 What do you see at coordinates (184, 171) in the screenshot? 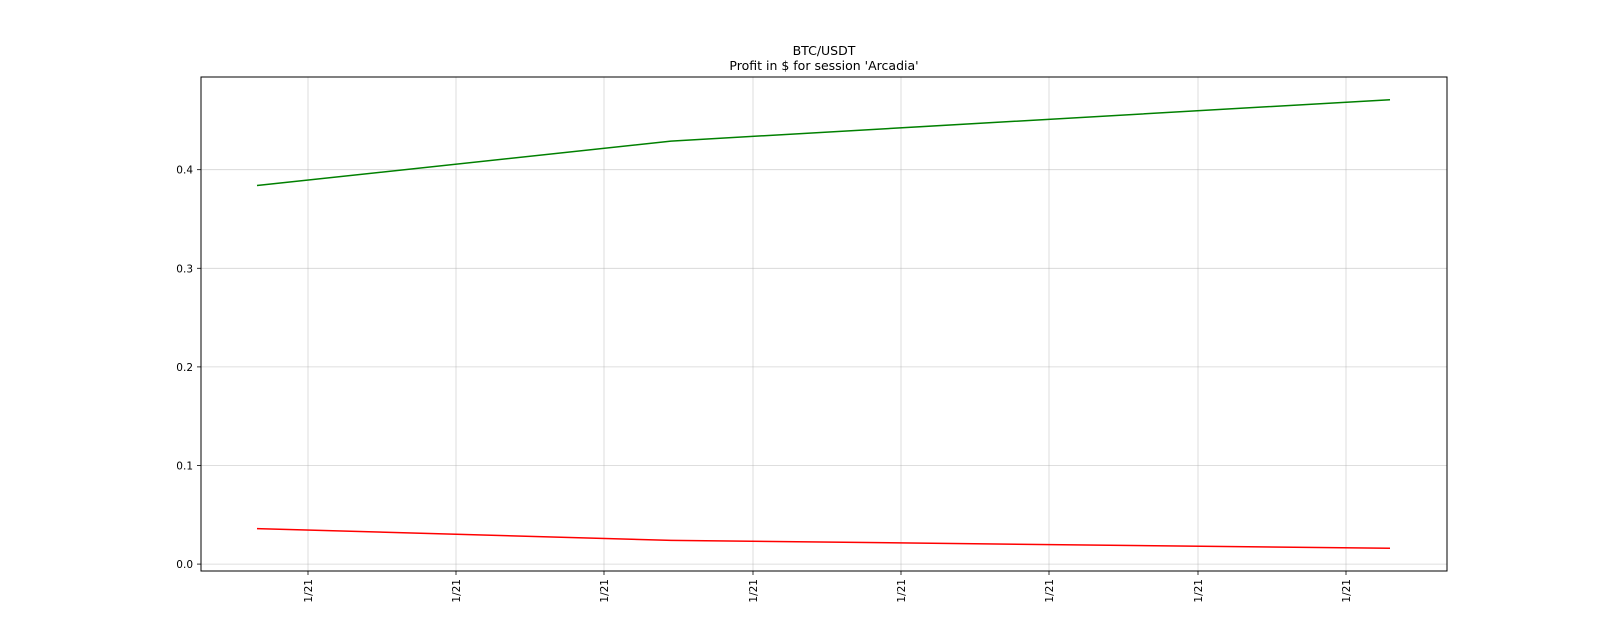
I see `y-tick-label: 0.4` at bounding box center [184, 171].